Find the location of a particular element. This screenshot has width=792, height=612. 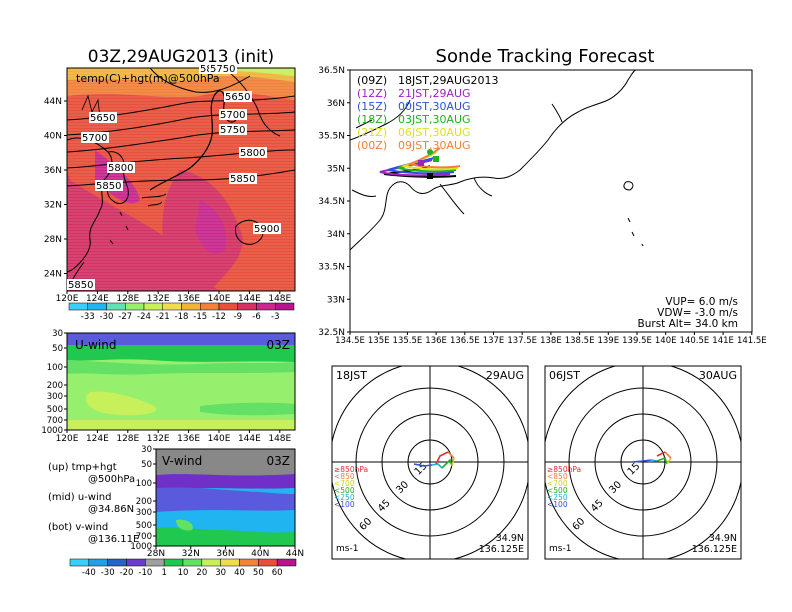

uwind-field-band1 is located at coordinates (181, 353).